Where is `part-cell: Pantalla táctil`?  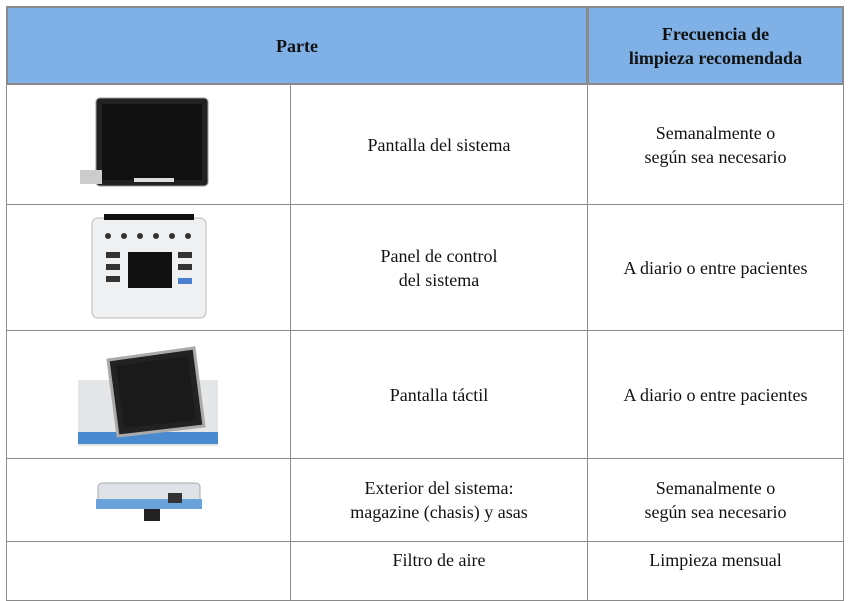
part-cell: Pantalla táctil is located at coordinates (439, 394).